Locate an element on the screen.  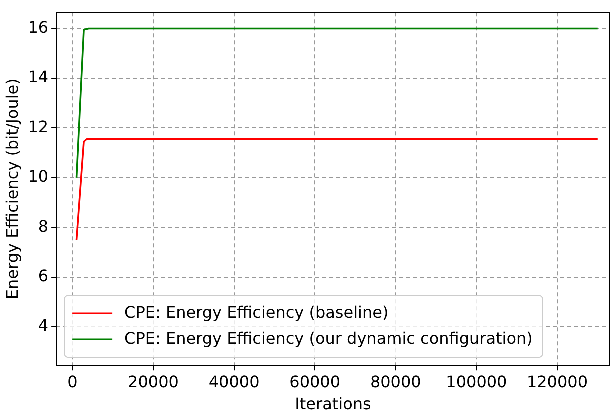
y-tick-label: 8 is located at coordinates (43, 226).